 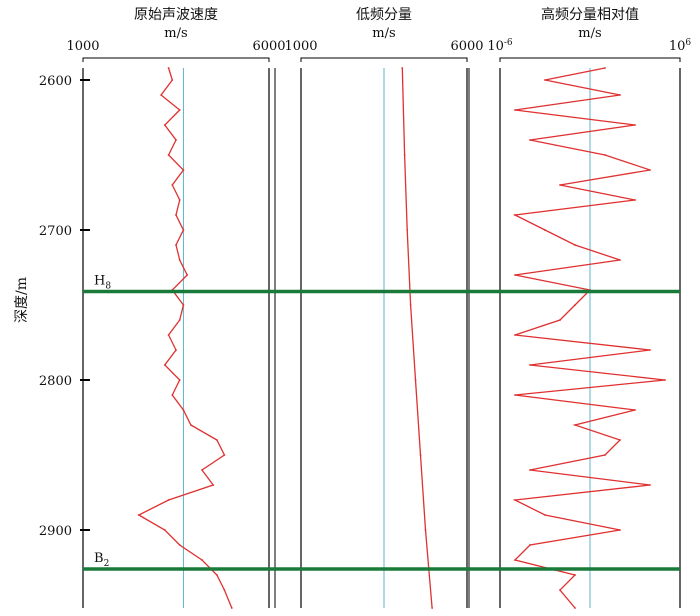 I want to click on scale-min-label-exponent: -6, so click(x=508, y=43).